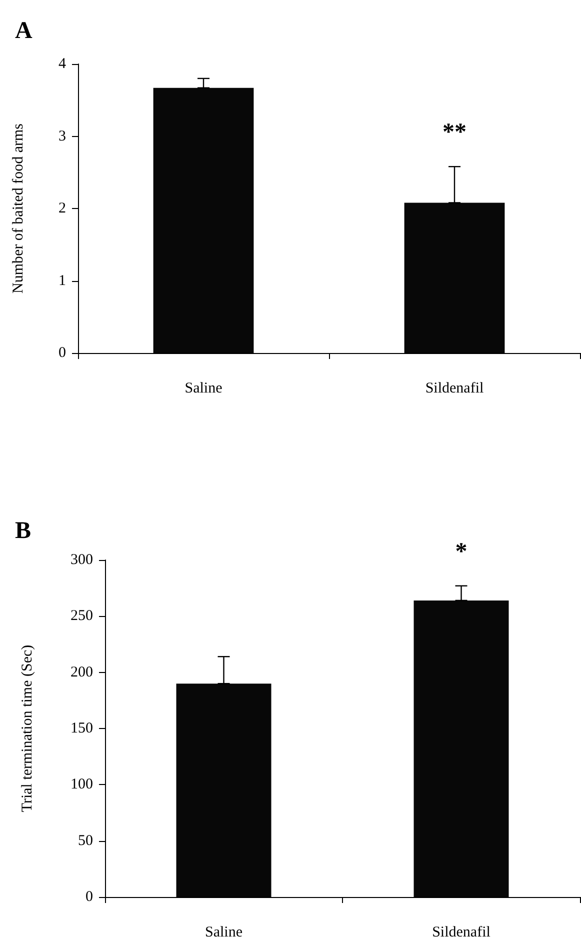 This screenshot has width=581, height=944. Describe the element at coordinates (28, 728) in the screenshot. I see `y-axis-title: Trial termination time (Sec)` at that location.